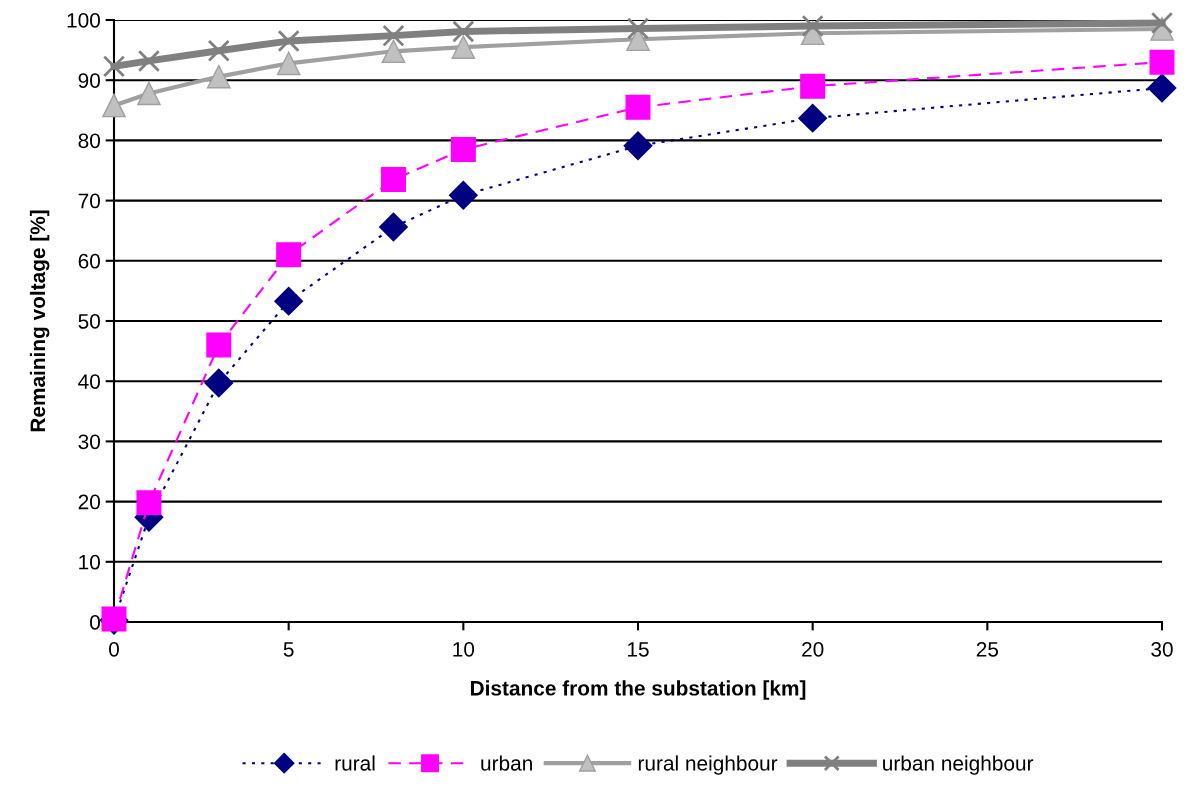  What do you see at coordinates (114, 649) in the screenshot?
I see `x-tick-label: 0` at bounding box center [114, 649].